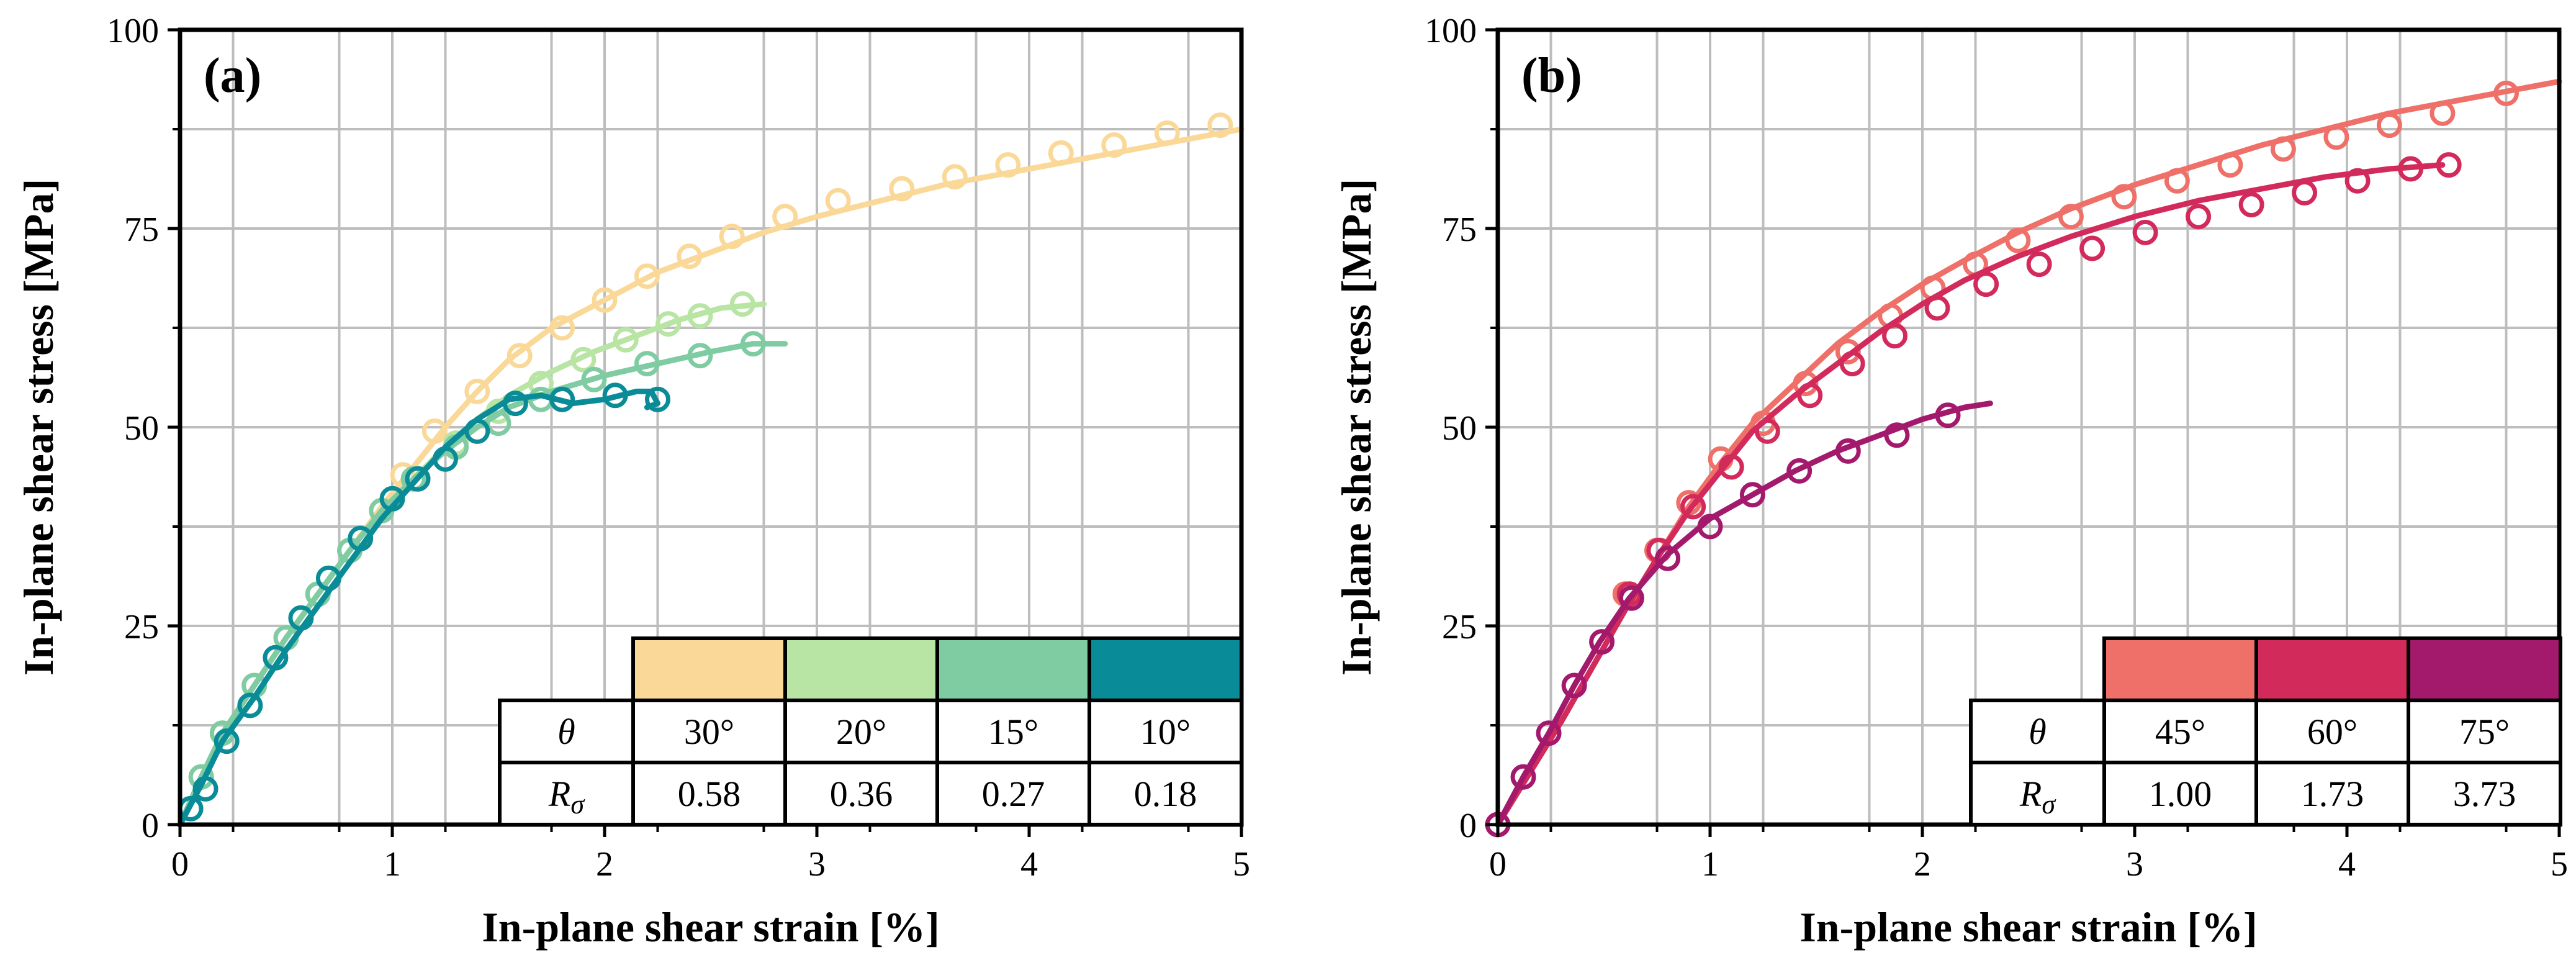 The height and width of the screenshot is (973, 2576). Describe the element at coordinates (2180, 794) in the screenshot. I see `legend-rsigma-value: 1.00` at that location.